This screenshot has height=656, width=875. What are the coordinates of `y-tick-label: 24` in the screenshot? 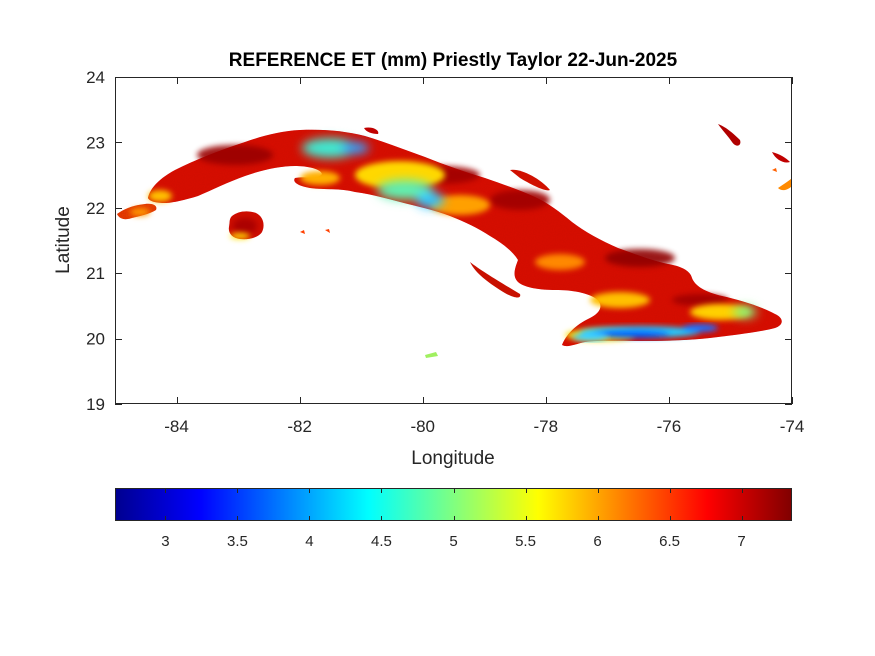 It's located at (95, 77).